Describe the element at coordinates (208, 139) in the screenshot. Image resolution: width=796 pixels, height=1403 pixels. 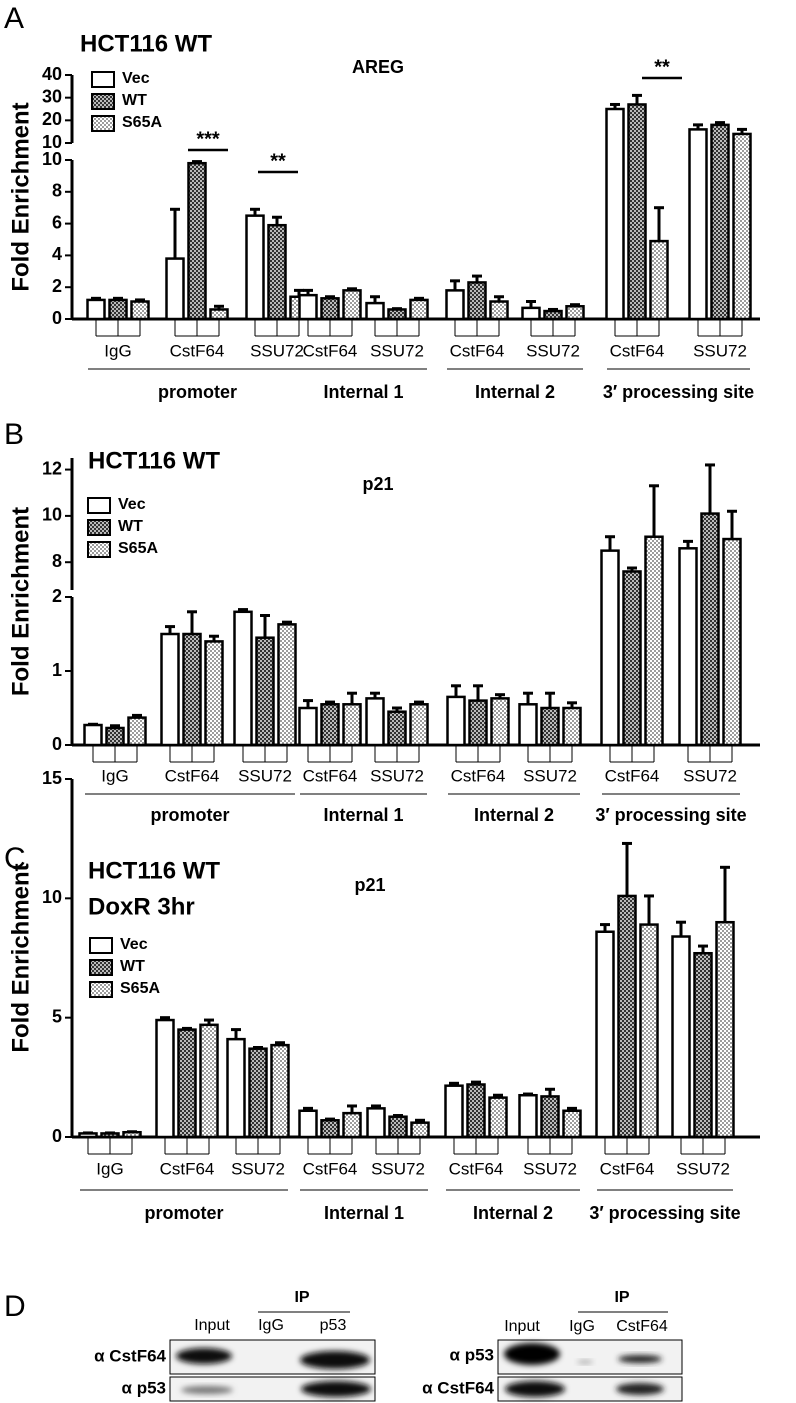
I see `significance-label: ***` at that location.